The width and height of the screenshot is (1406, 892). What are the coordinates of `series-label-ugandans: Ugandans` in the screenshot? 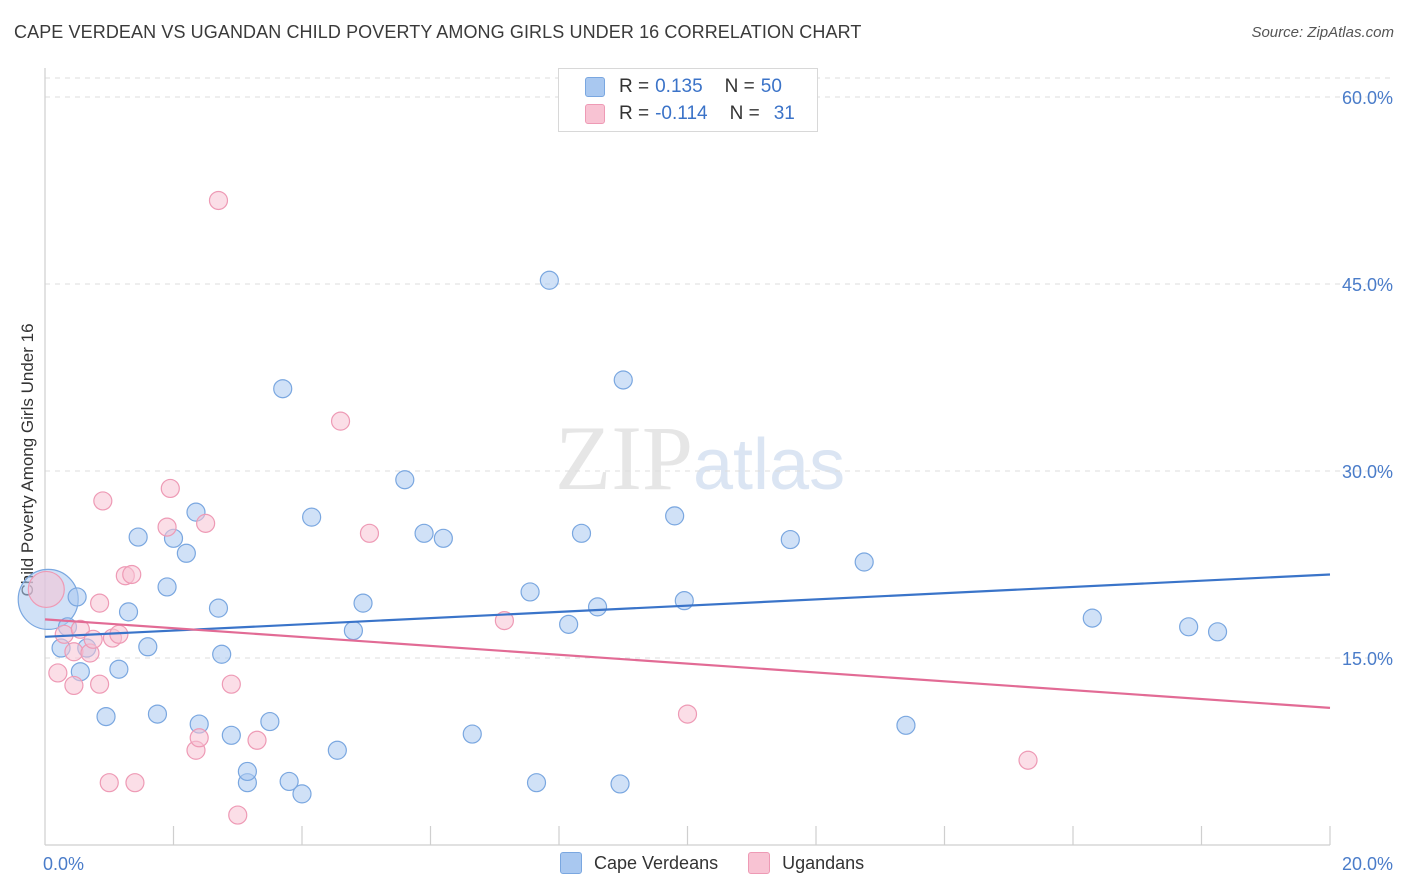 It's located at (823, 862).